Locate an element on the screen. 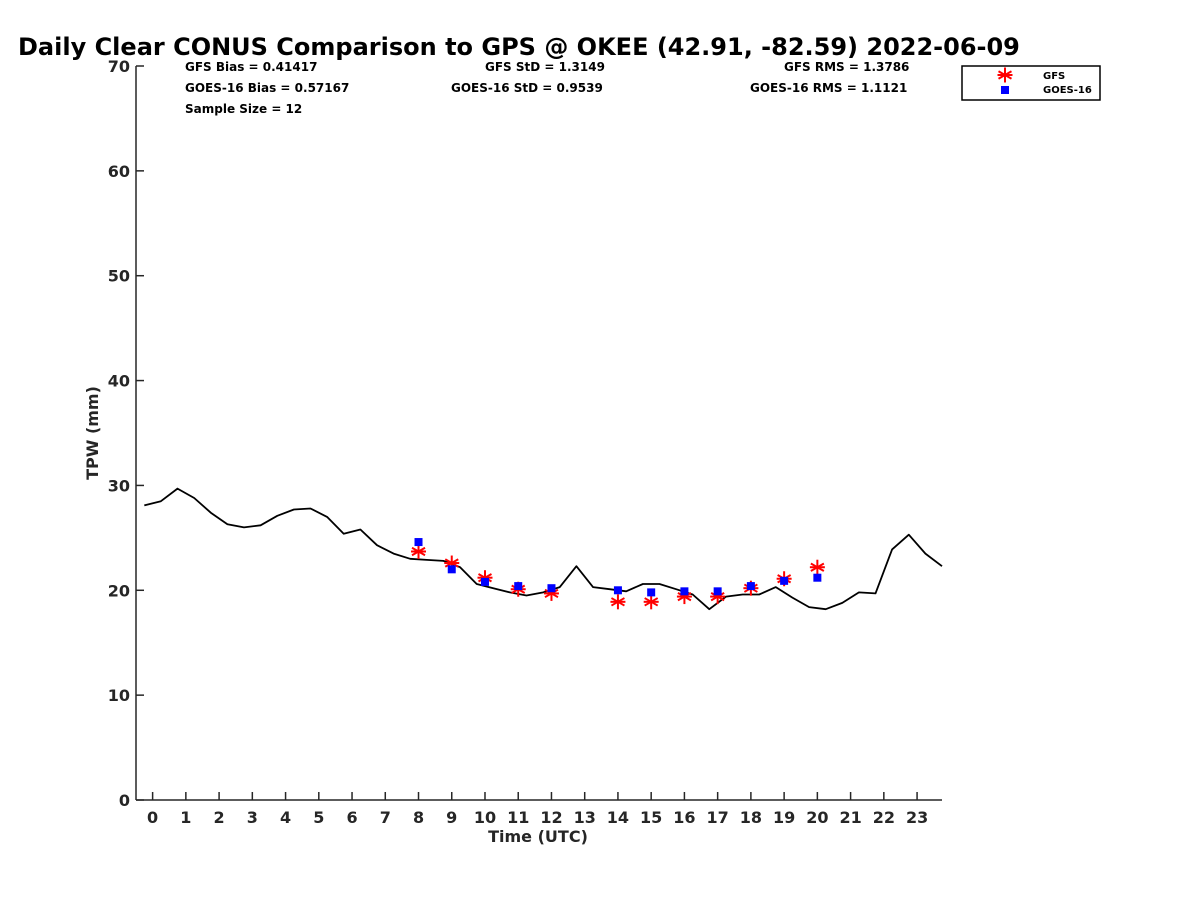 The image size is (1200, 900). stat-goes-std: GOES-16 StD = 0.9539 is located at coordinates (527, 88).